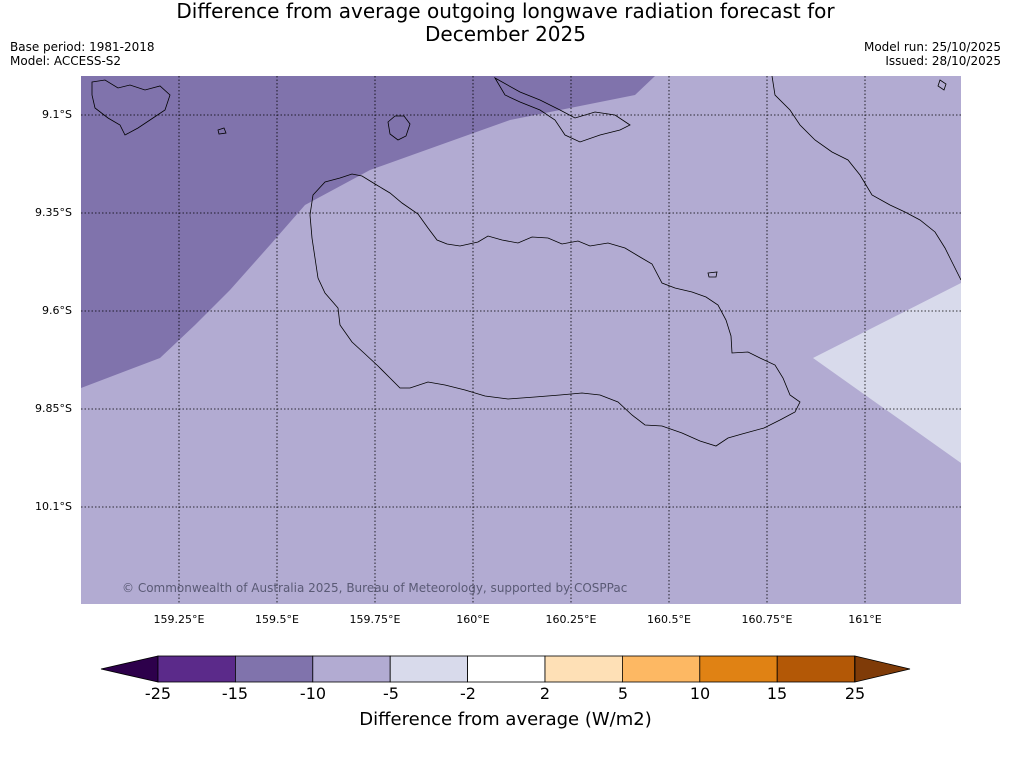 The height and width of the screenshot is (758, 1011). I want to click on lon-label: 160.75°E, so click(767, 619).